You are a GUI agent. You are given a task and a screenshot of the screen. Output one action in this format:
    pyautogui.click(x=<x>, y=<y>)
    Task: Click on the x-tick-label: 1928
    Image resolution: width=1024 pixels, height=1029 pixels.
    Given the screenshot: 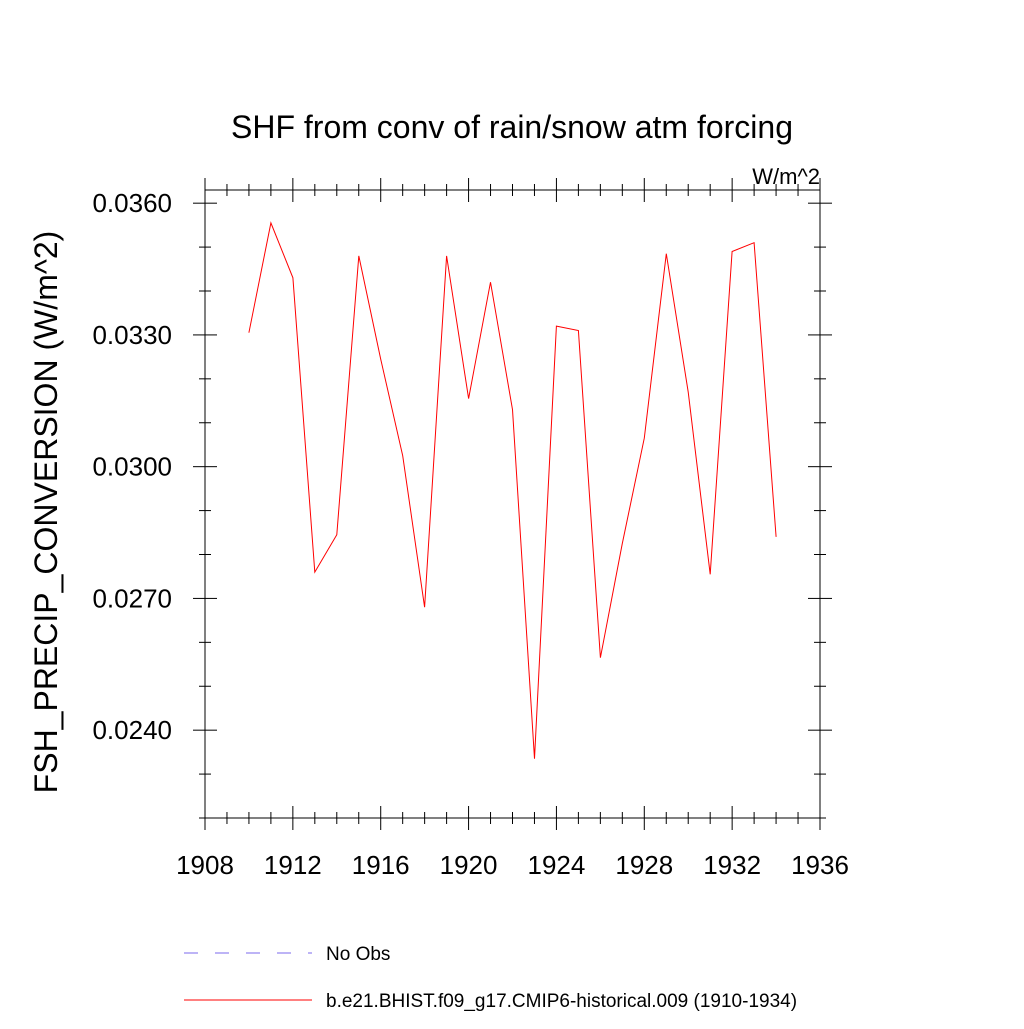 What is the action you would take?
    pyautogui.click(x=644, y=865)
    